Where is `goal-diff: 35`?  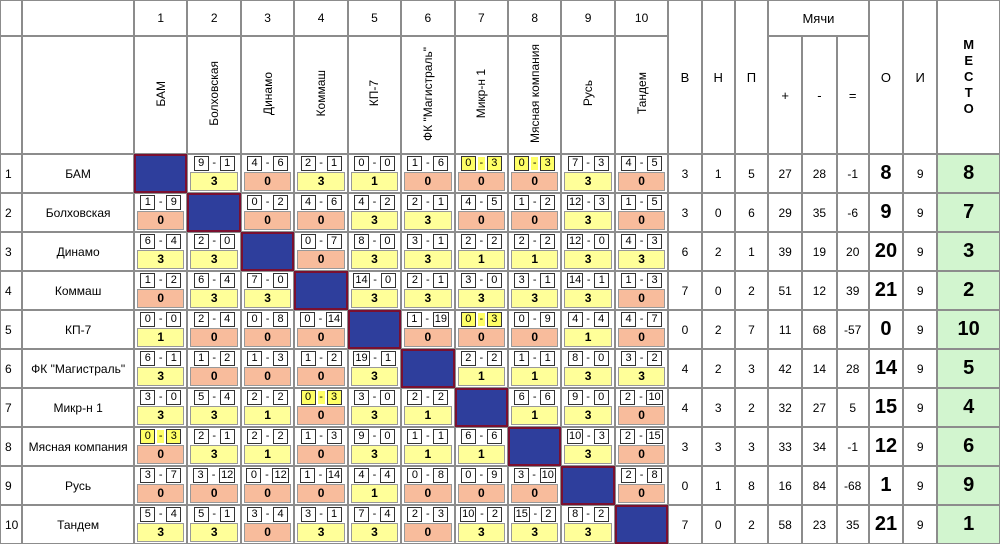
goal-diff: 35 is located at coordinates (852, 524).